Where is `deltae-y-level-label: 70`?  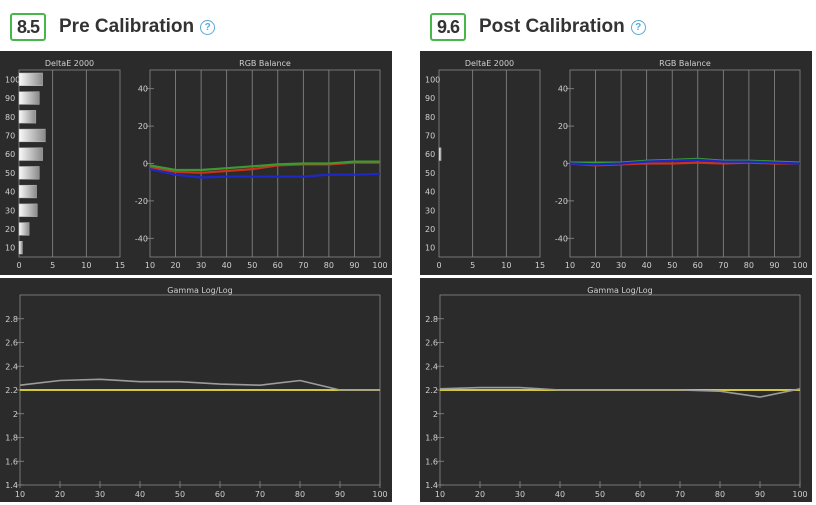
deltae-y-level-label: 70 is located at coordinates (430, 135).